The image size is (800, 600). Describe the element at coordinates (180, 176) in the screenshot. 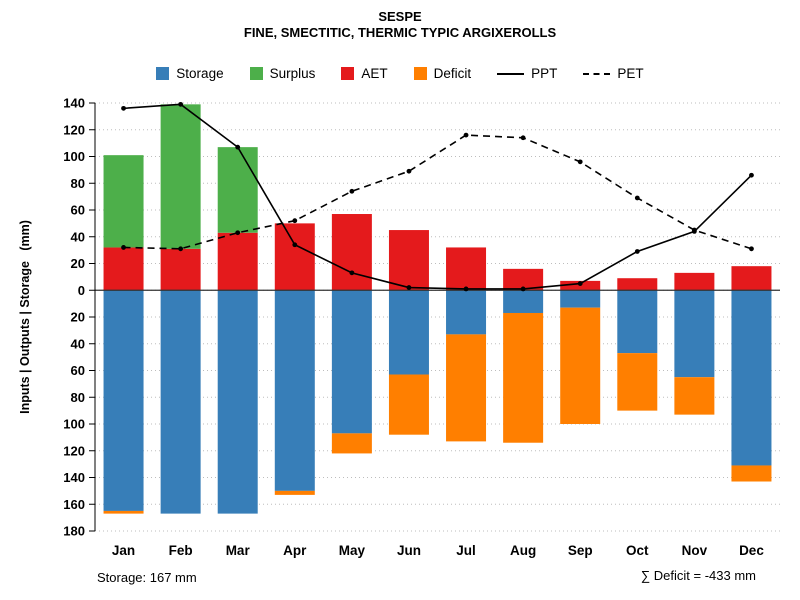

I see `bar-surplus-feb` at that location.